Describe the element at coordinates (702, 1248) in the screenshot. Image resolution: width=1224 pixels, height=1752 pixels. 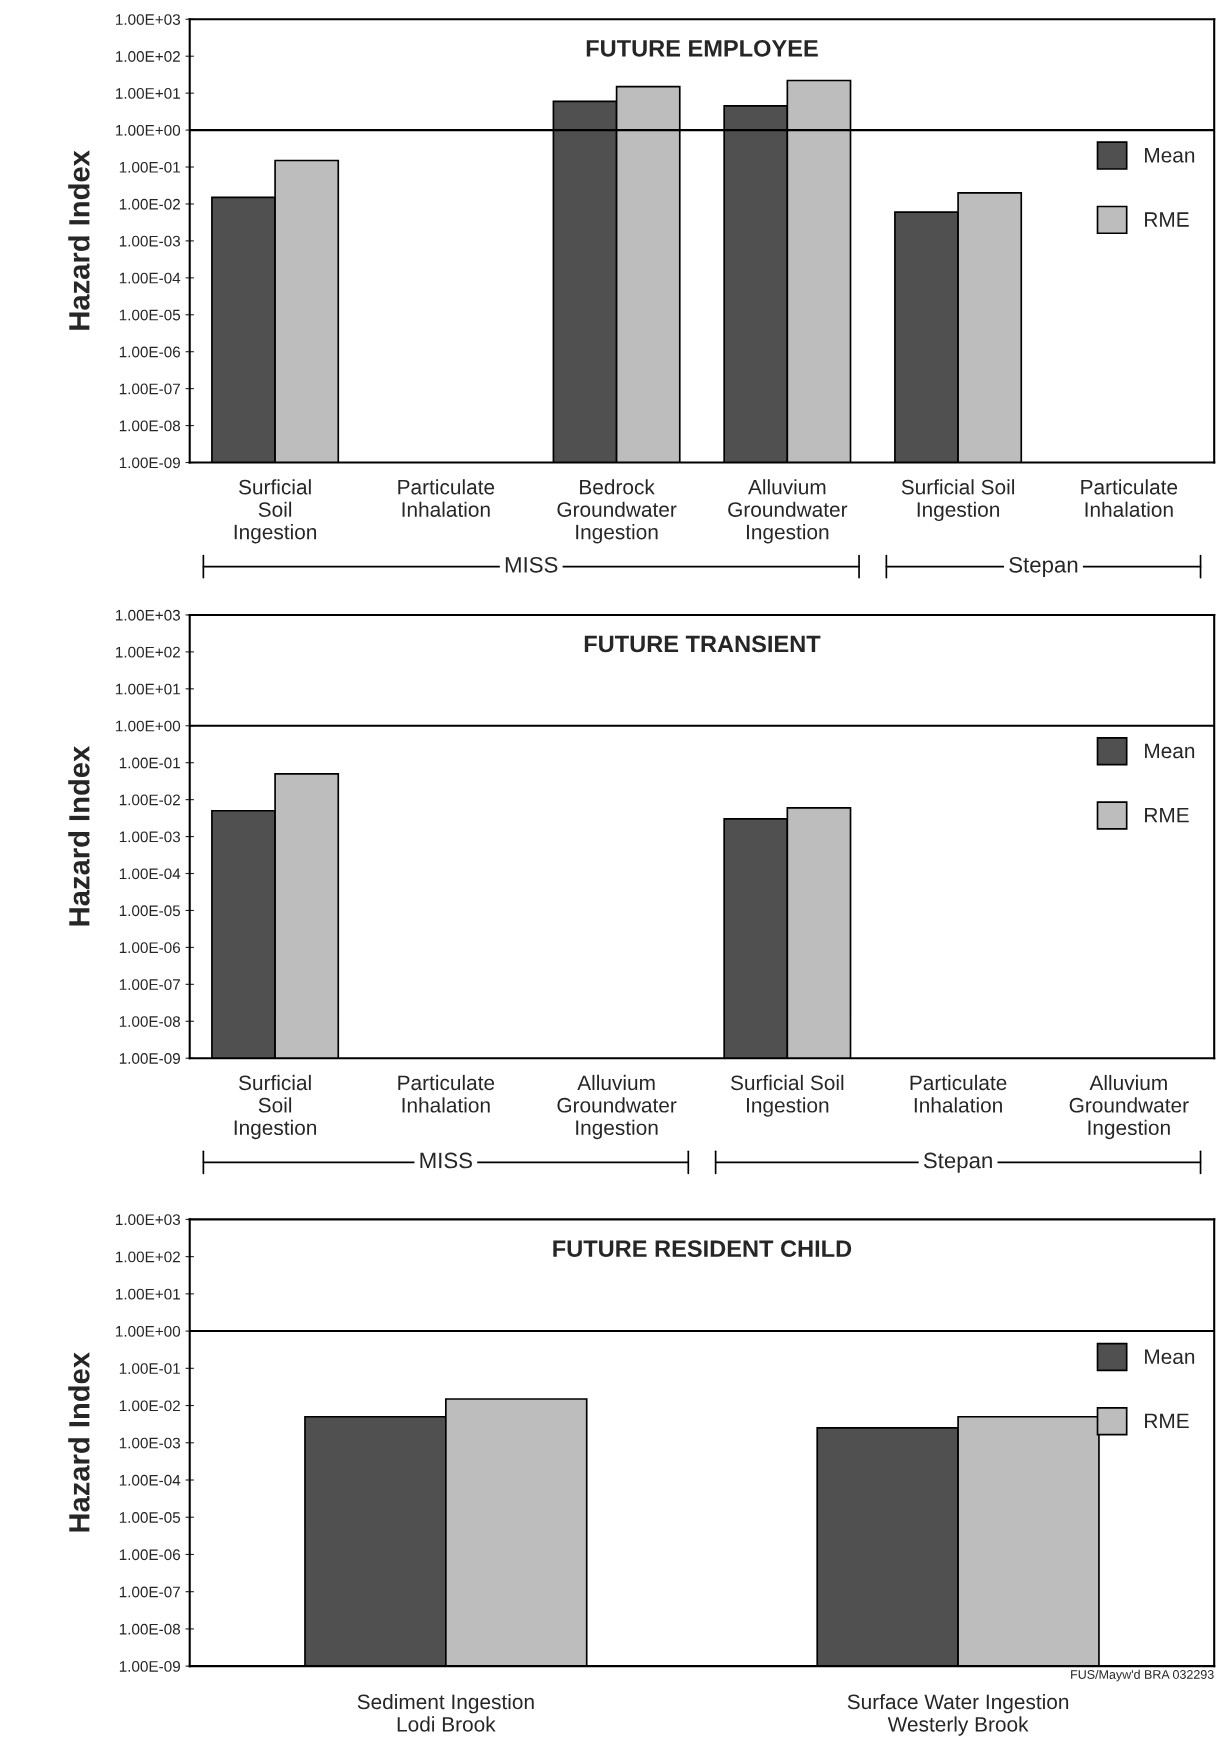
I see `text: FUTURE RESIDENT CHILD` at that location.